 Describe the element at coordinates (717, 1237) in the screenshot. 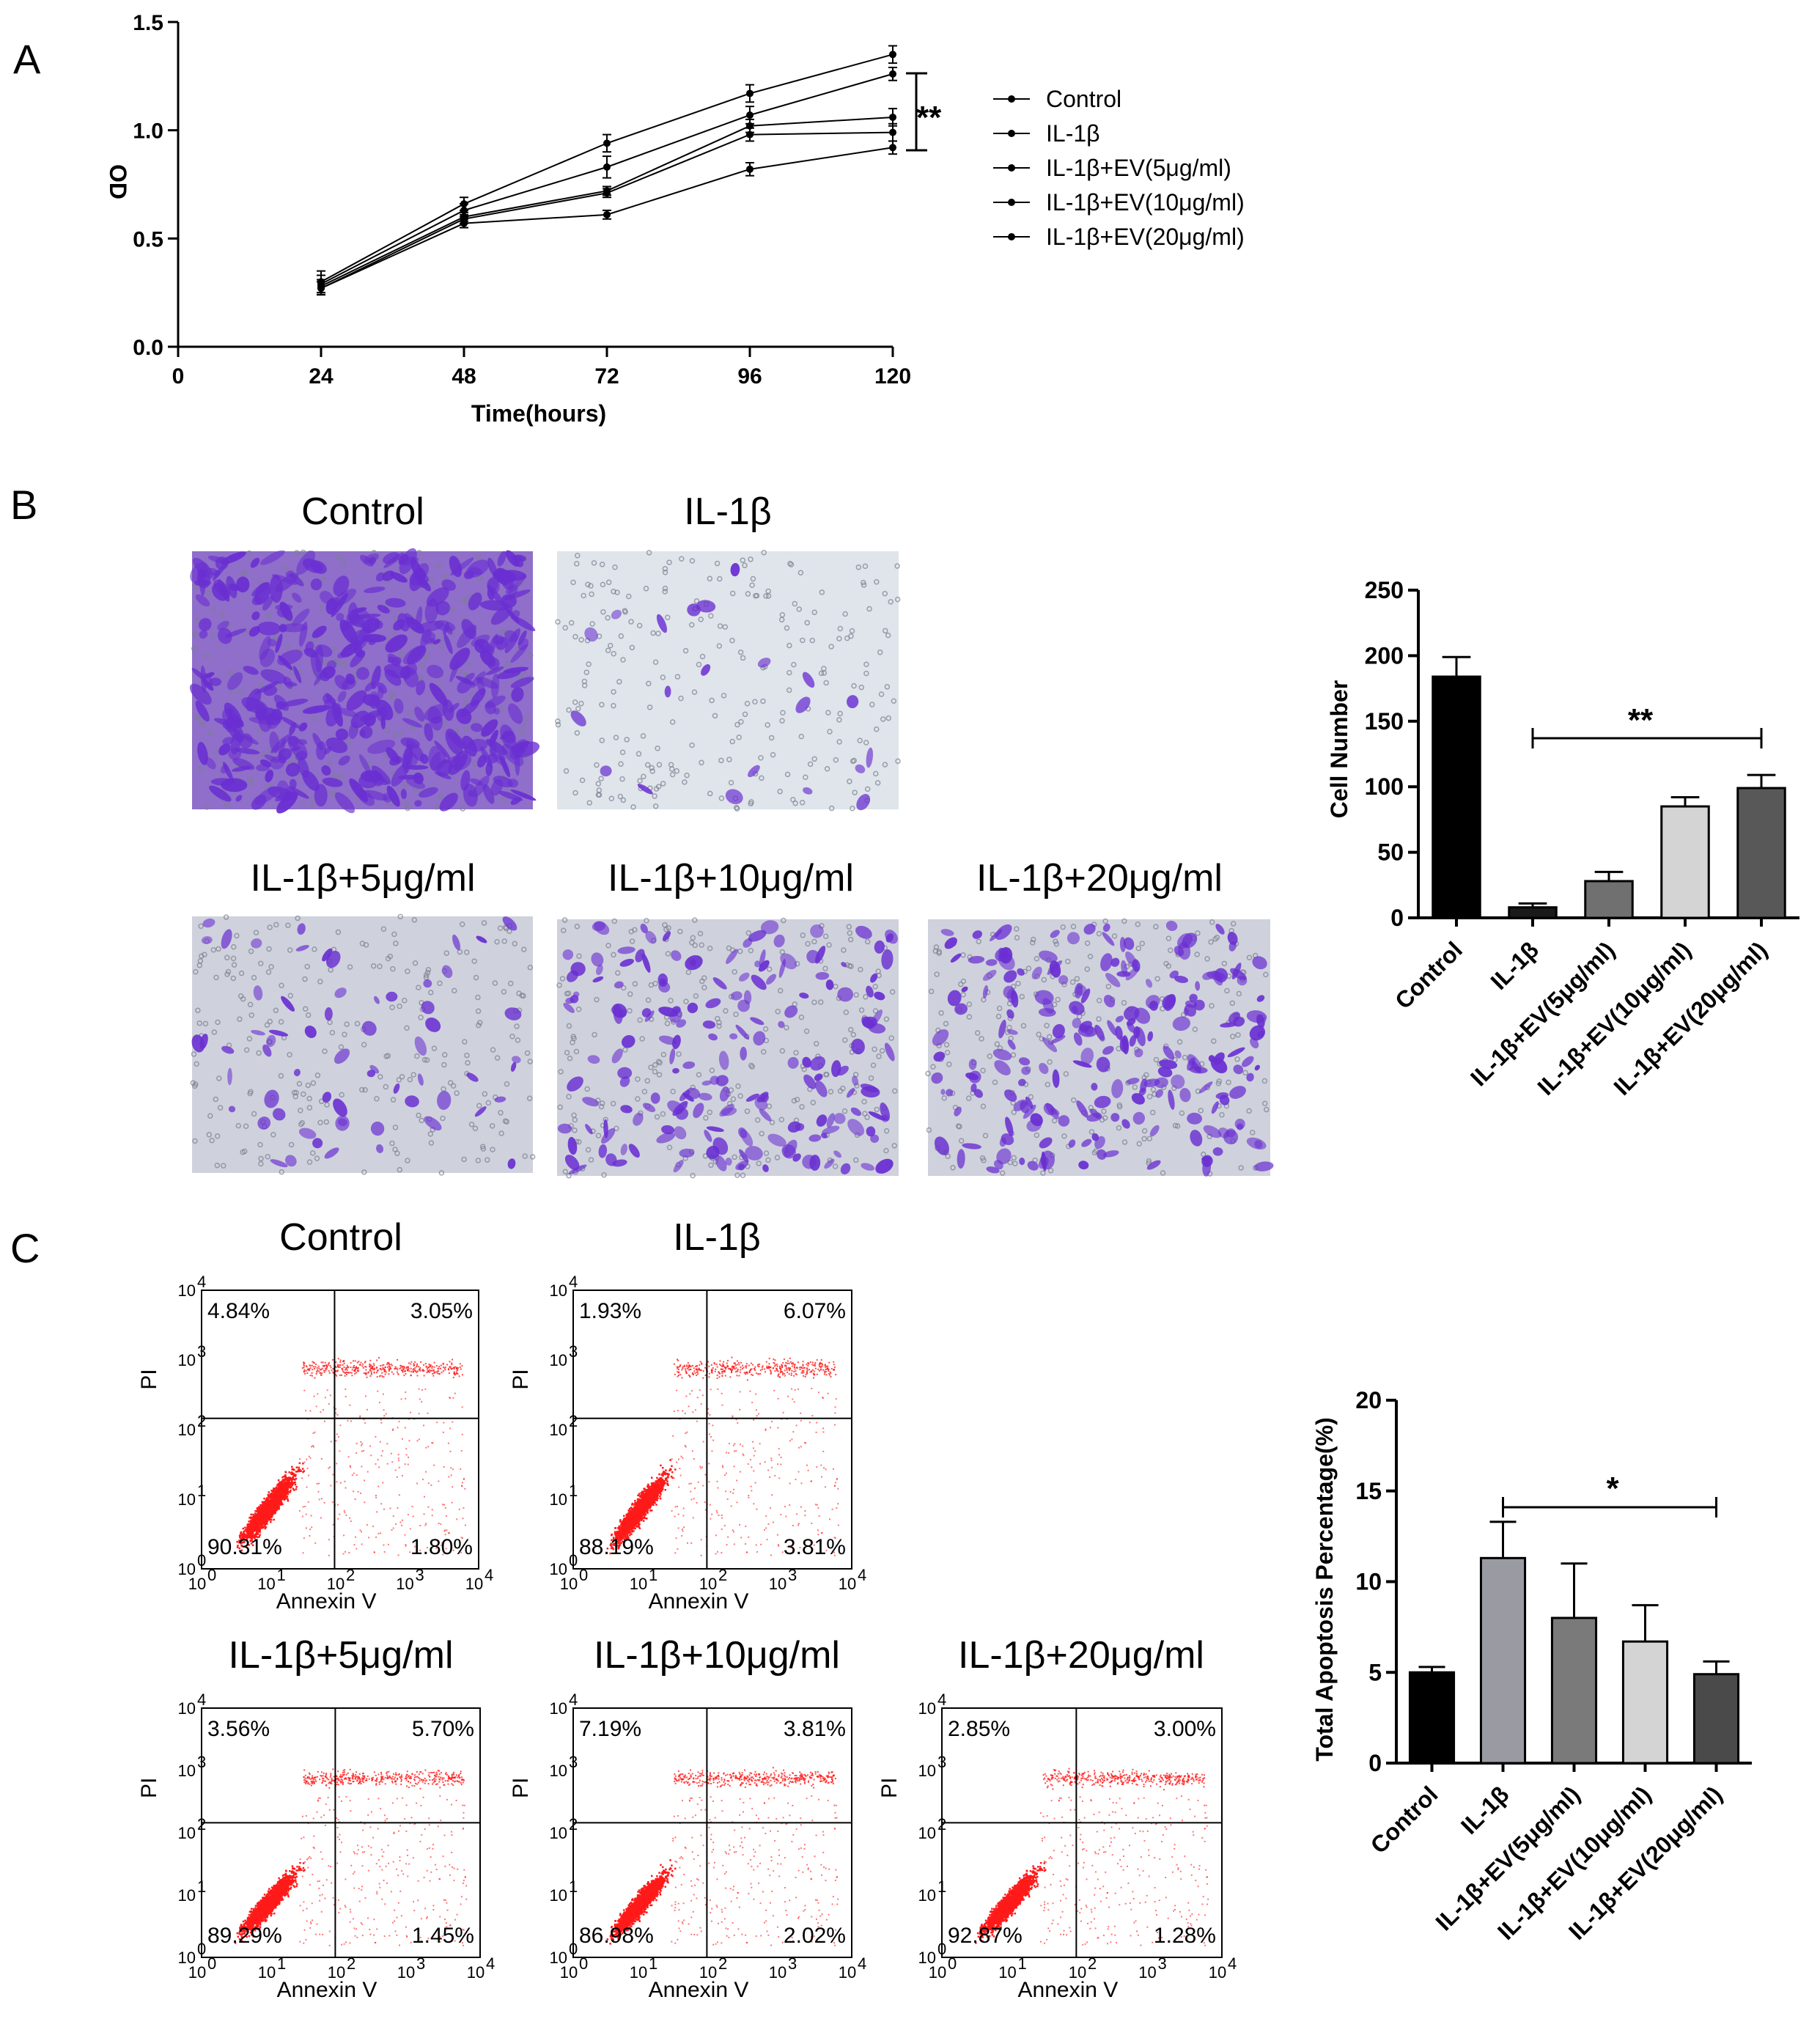

I see `flow-title-il1b: IL-1β` at that location.